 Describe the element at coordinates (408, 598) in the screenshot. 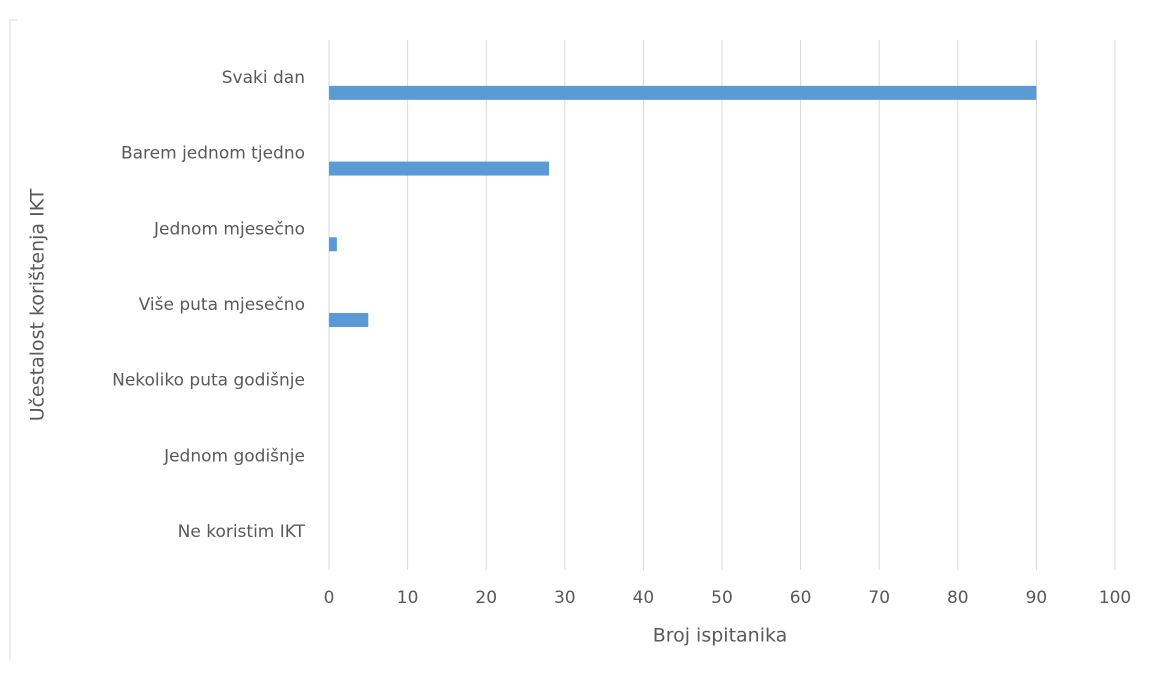

I see `x-tick-label: 10` at that location.